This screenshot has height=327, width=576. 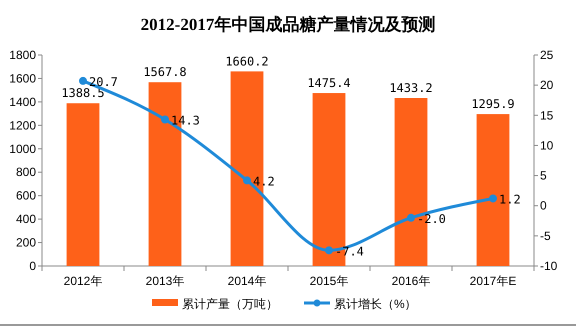 I want to click on x-tick-label: 2015年, so click(x=329, y=281).